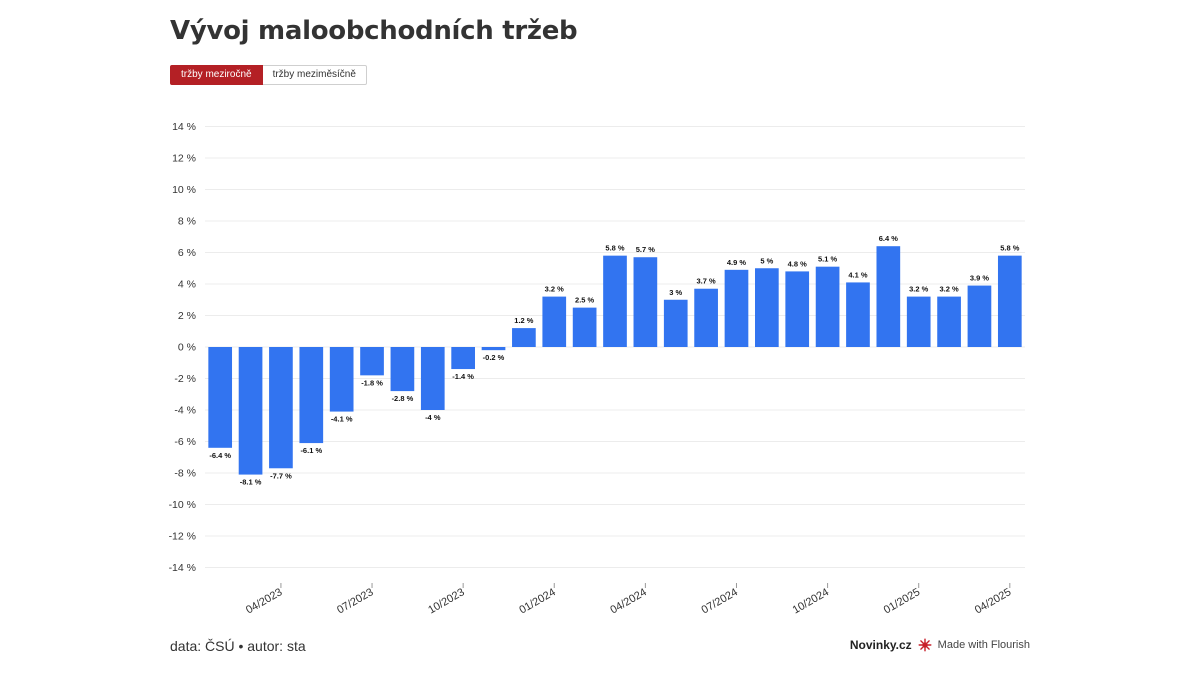 This screenshot has height=675, width=1200. Describe the element at coordinates (184, 190) in the screenshot. I see `y-tick-label: 10 %` at that location.